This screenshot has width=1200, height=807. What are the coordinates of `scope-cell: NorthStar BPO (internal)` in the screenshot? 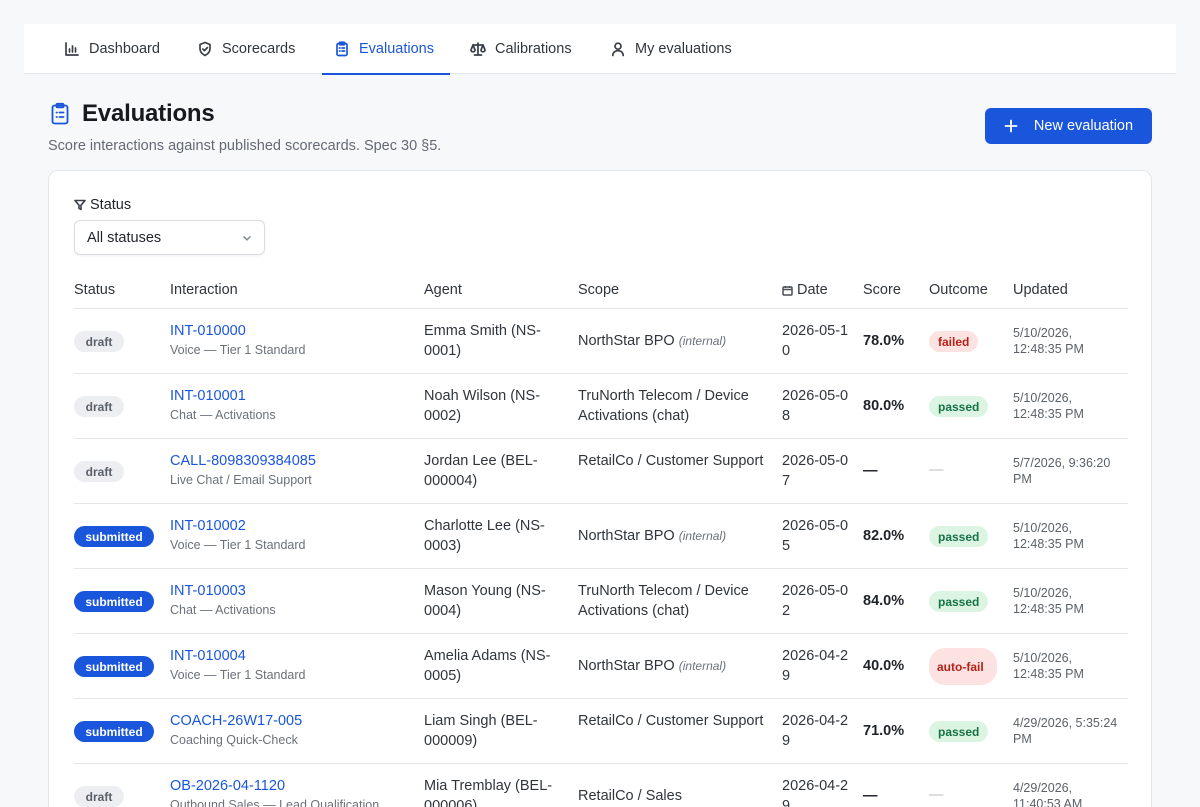 It's located at (673, 341).